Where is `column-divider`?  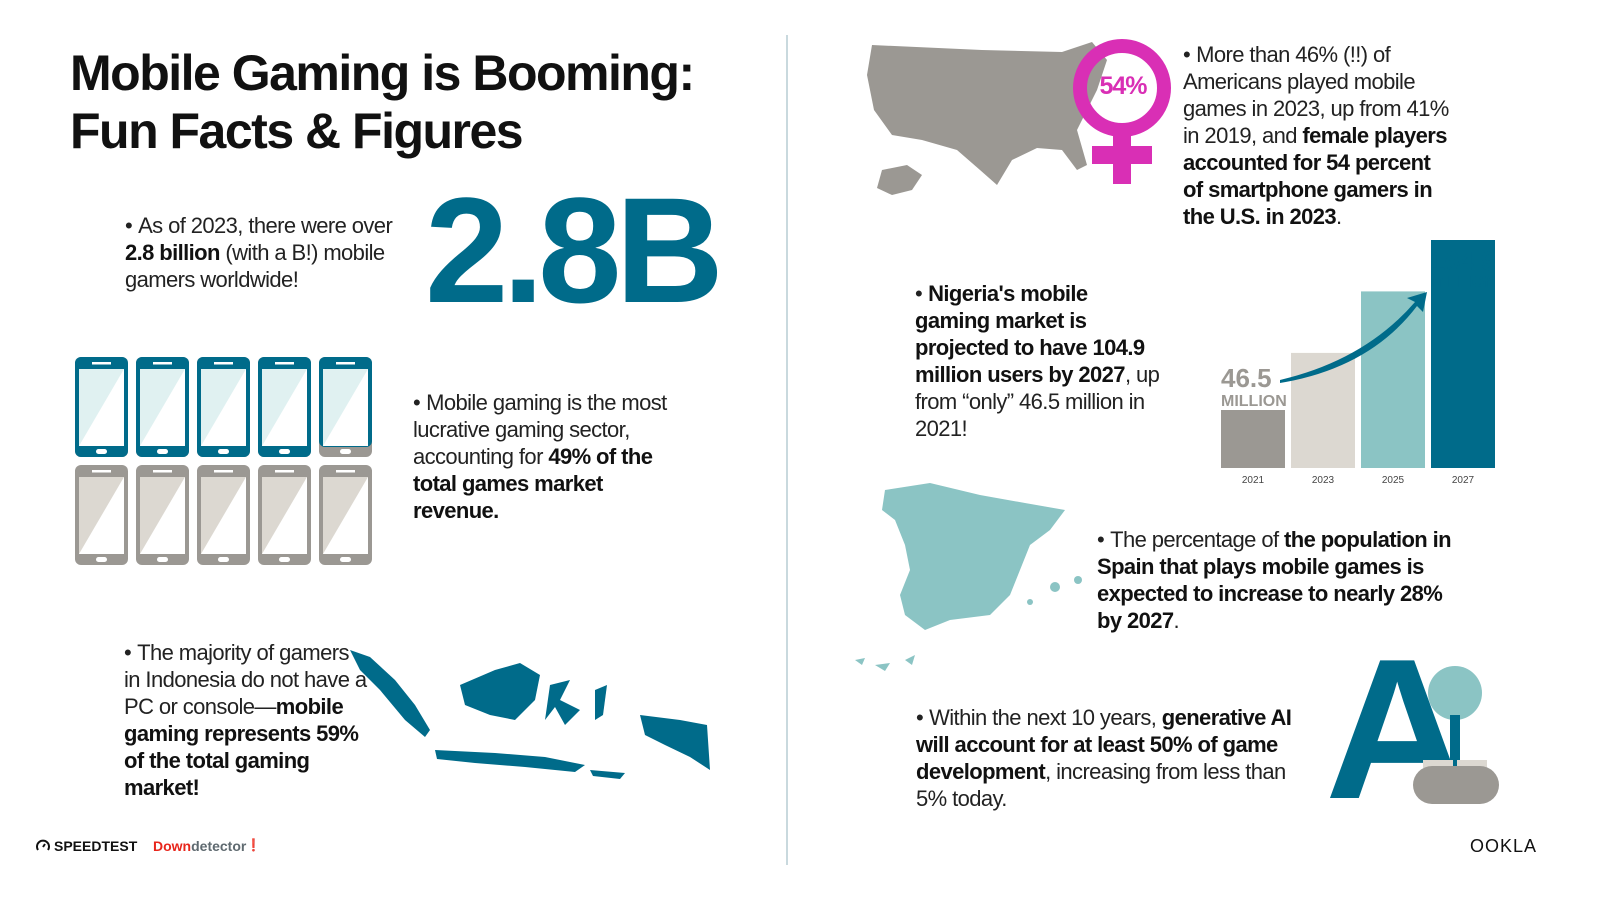 column-divider is located at coordinates (787, 450).